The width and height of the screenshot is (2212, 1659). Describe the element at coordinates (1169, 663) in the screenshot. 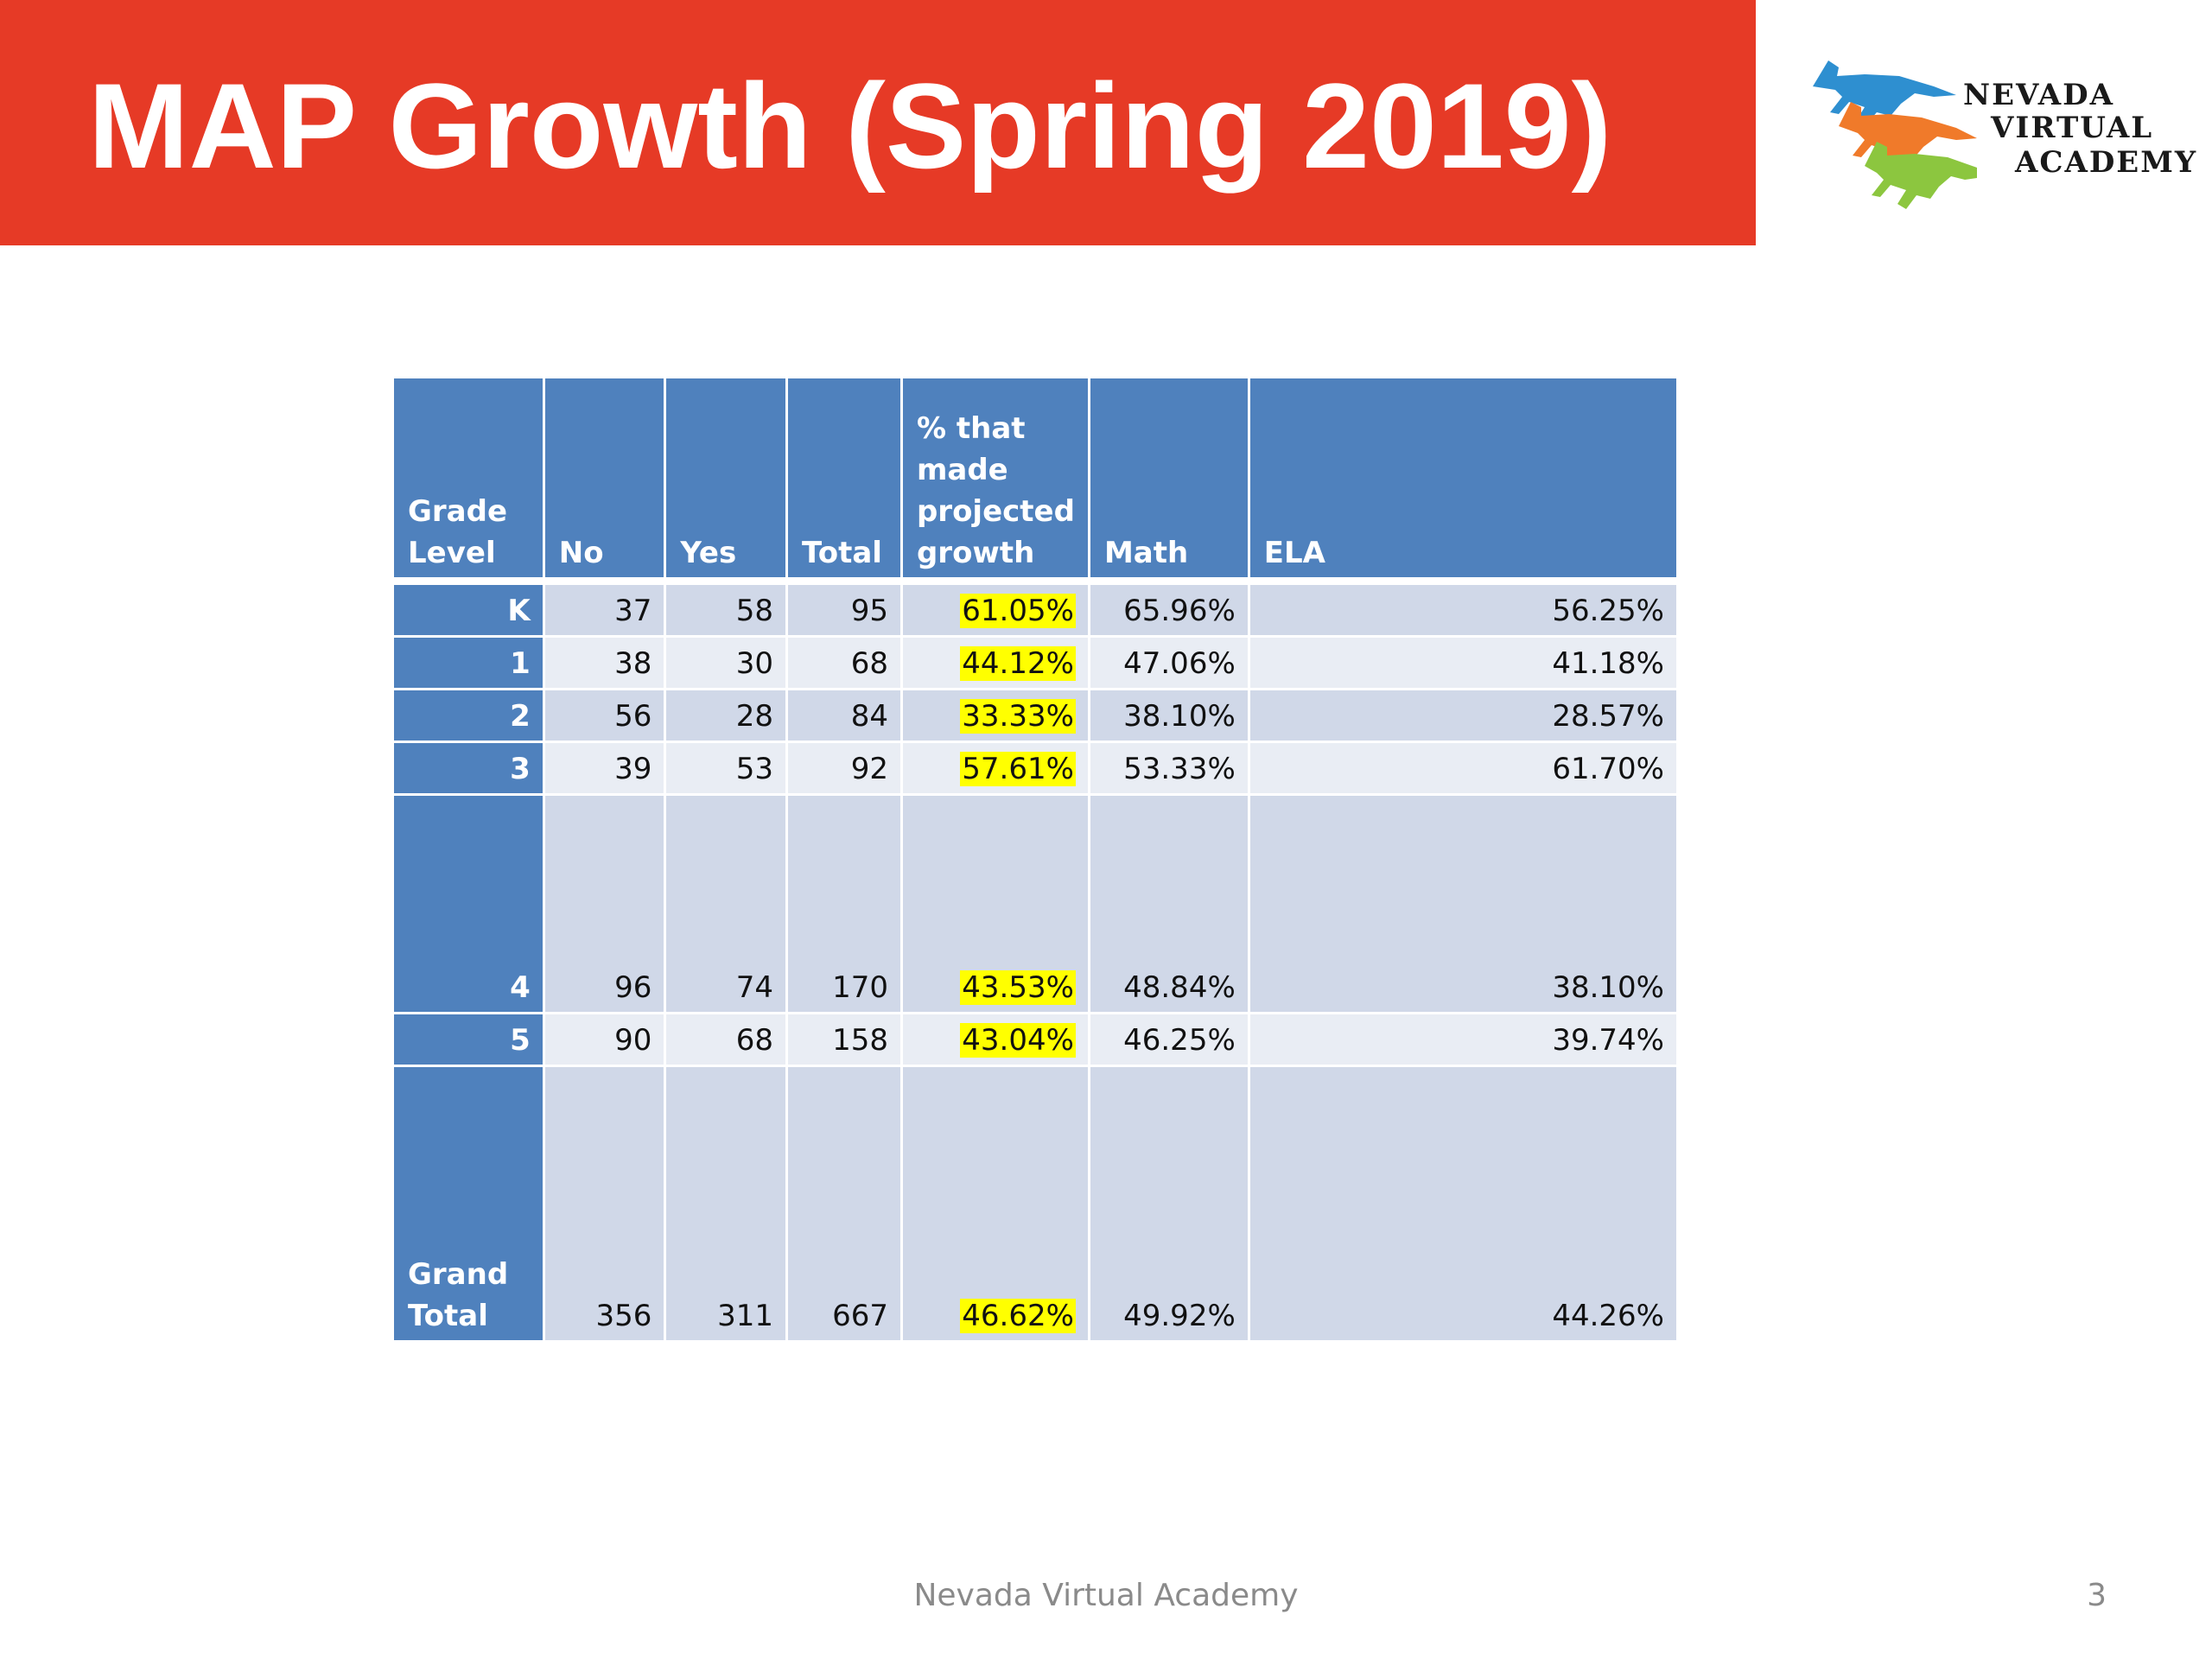

I see `math-cell: 47.06%` at that location.